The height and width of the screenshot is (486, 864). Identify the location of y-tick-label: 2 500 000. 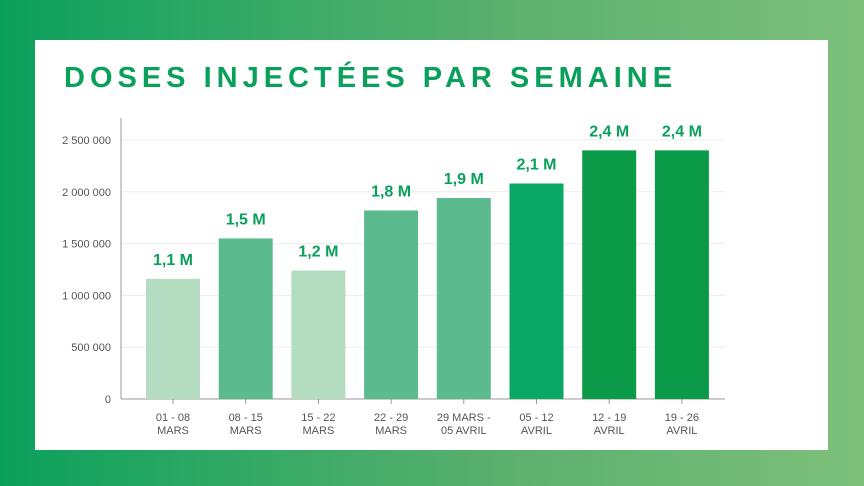
(86, 141).